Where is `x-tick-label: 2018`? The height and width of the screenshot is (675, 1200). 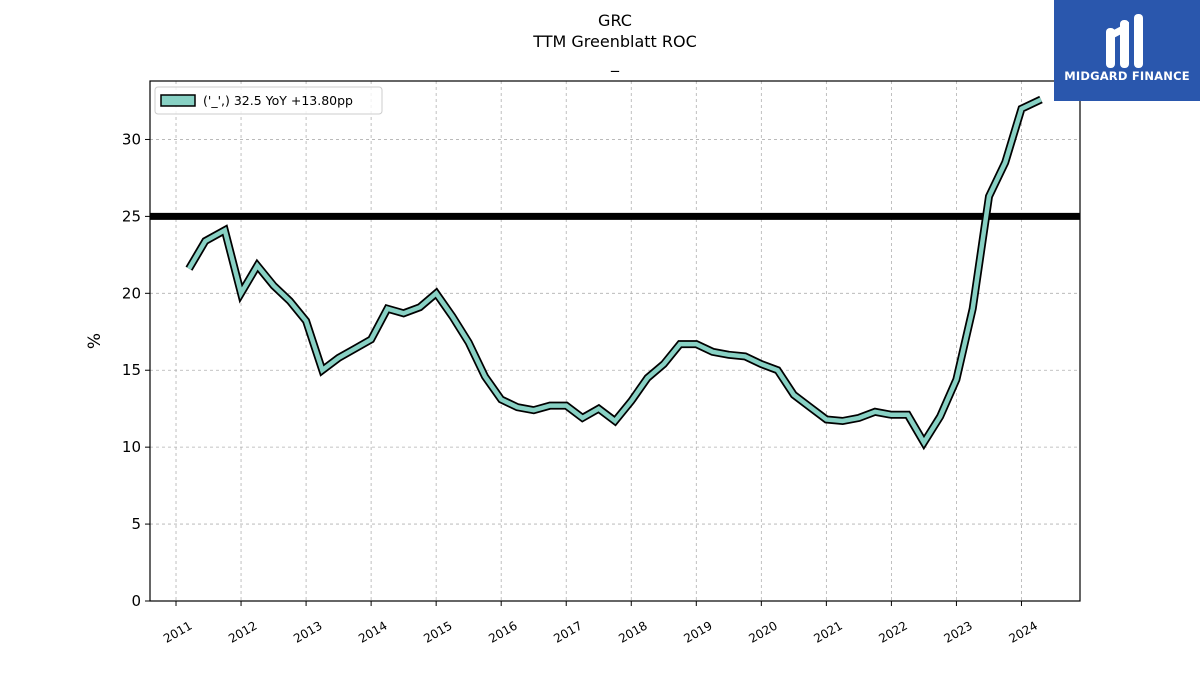 x-tick-label: 2018 is located at coordinates (632, 631).